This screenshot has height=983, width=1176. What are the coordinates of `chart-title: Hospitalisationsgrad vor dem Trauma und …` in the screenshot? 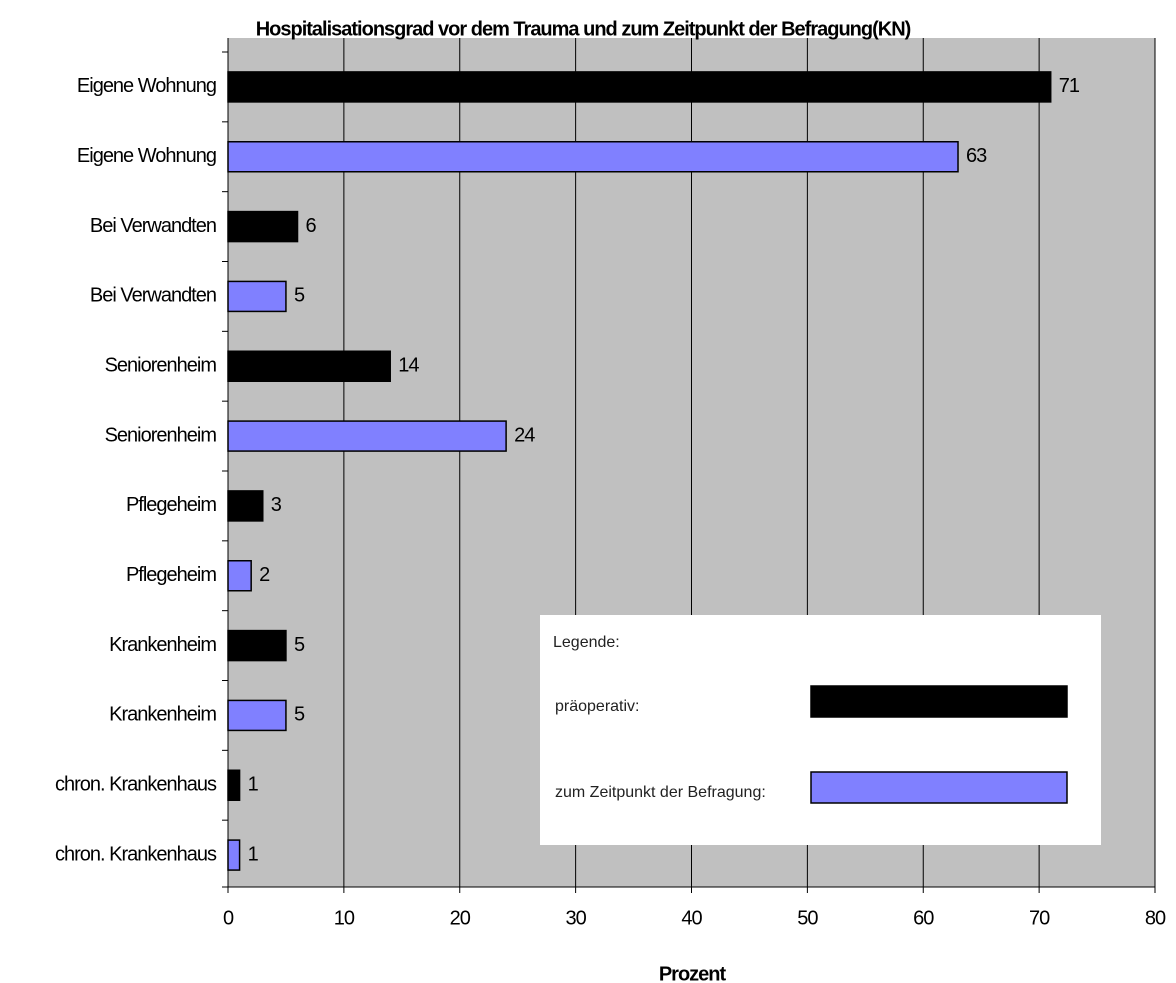 It's located at (583, 29).